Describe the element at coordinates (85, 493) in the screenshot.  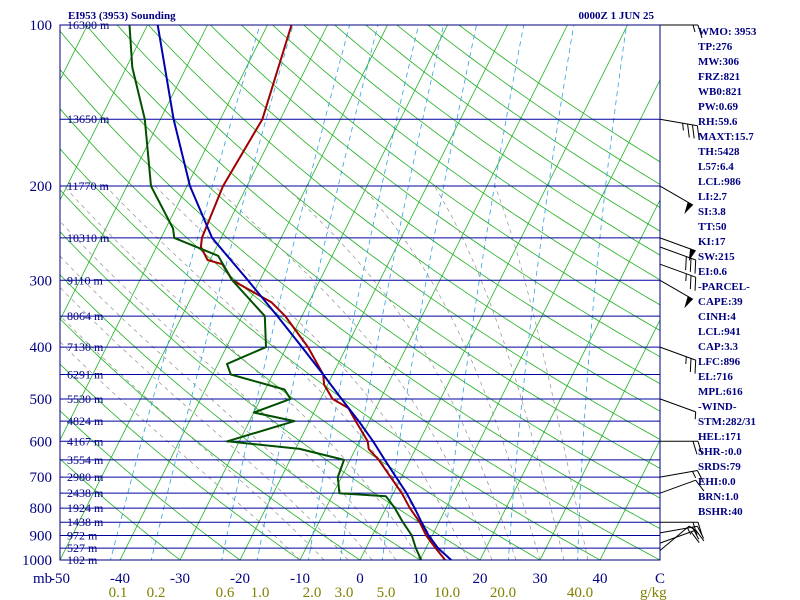
I see `height-label: 2438 m` at that location.